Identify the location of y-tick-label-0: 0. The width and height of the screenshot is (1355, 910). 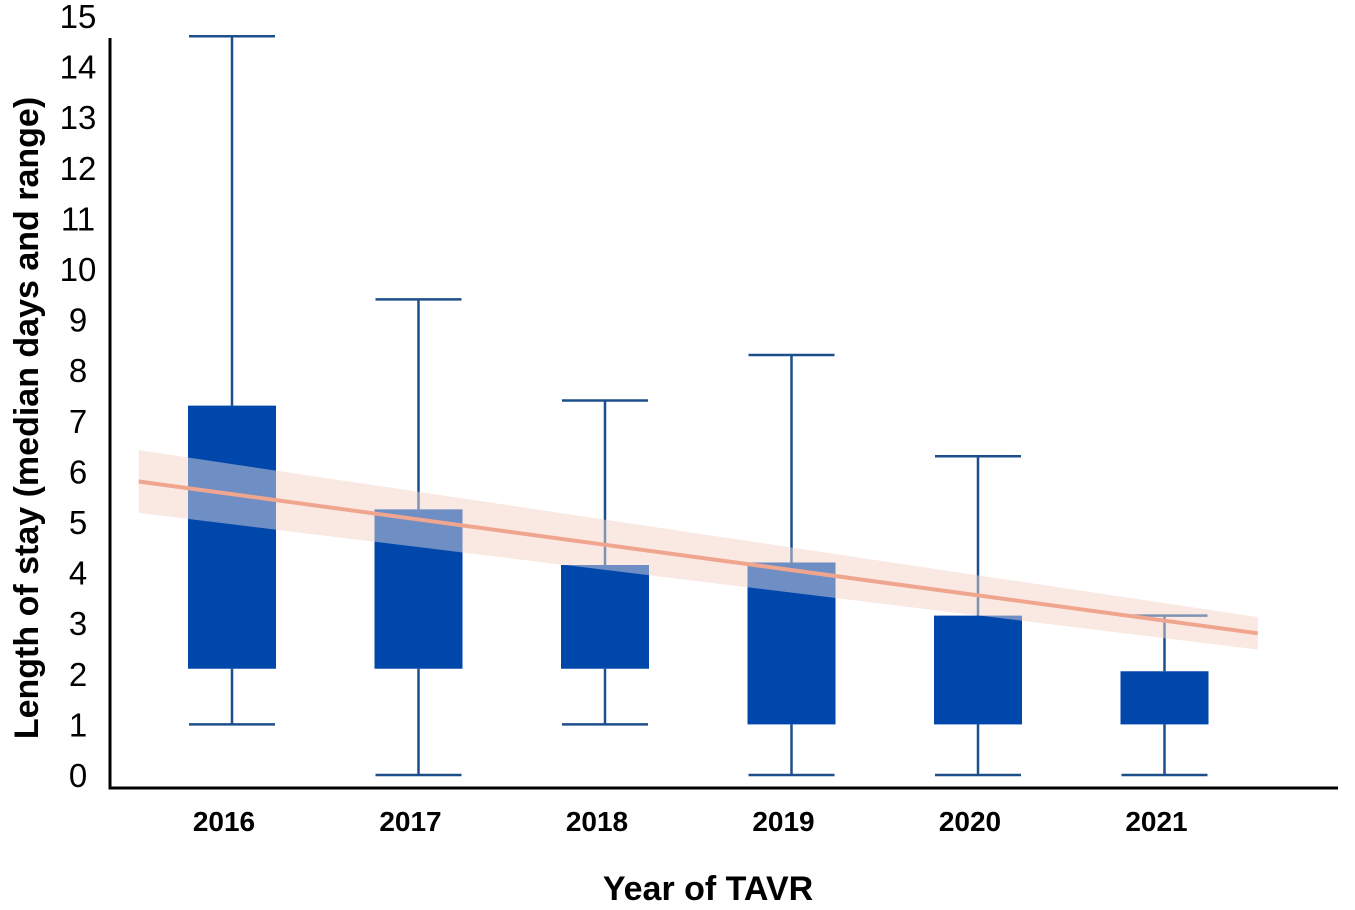
(78, 775).